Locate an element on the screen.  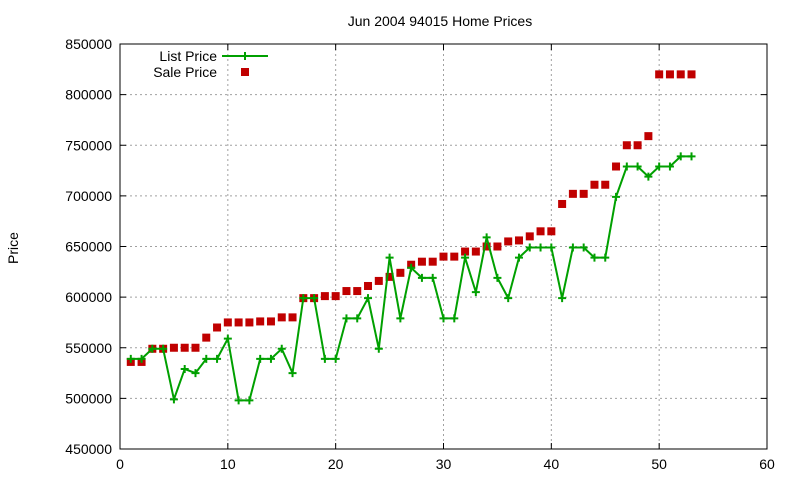
legend-label-list-price: List Price is located at coordinates (188, 56).